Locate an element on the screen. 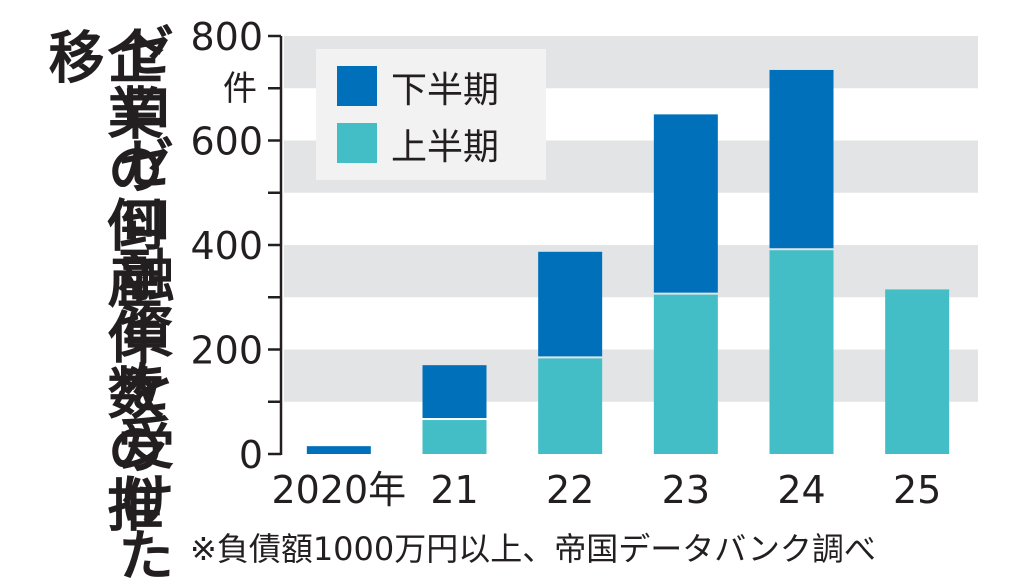 This screenshot has height=582, width=1024. y-tick-label: 800 is located at coordinates (226, 37).